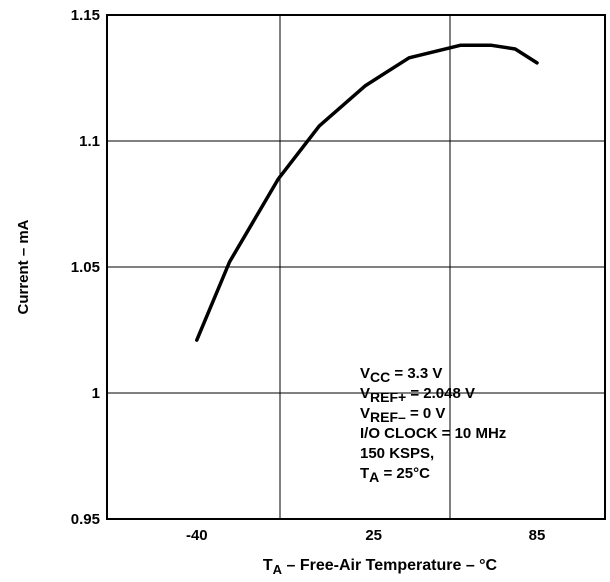  Describe the element at coordinates (374, 477) in the screenshot. I see `annotation-sub: A` at that location.